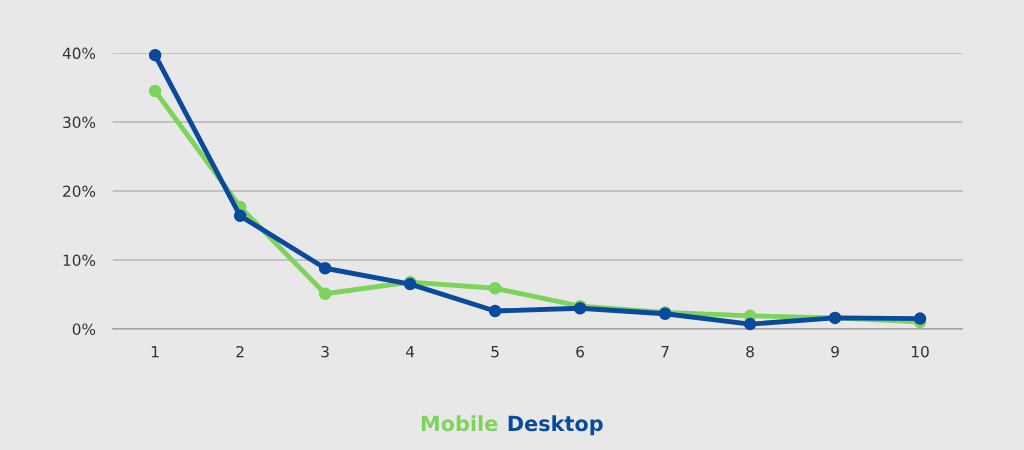 This screenshot has width=1024, height=450. I want to click on y-tick-label: 40%, so click(79, 53).